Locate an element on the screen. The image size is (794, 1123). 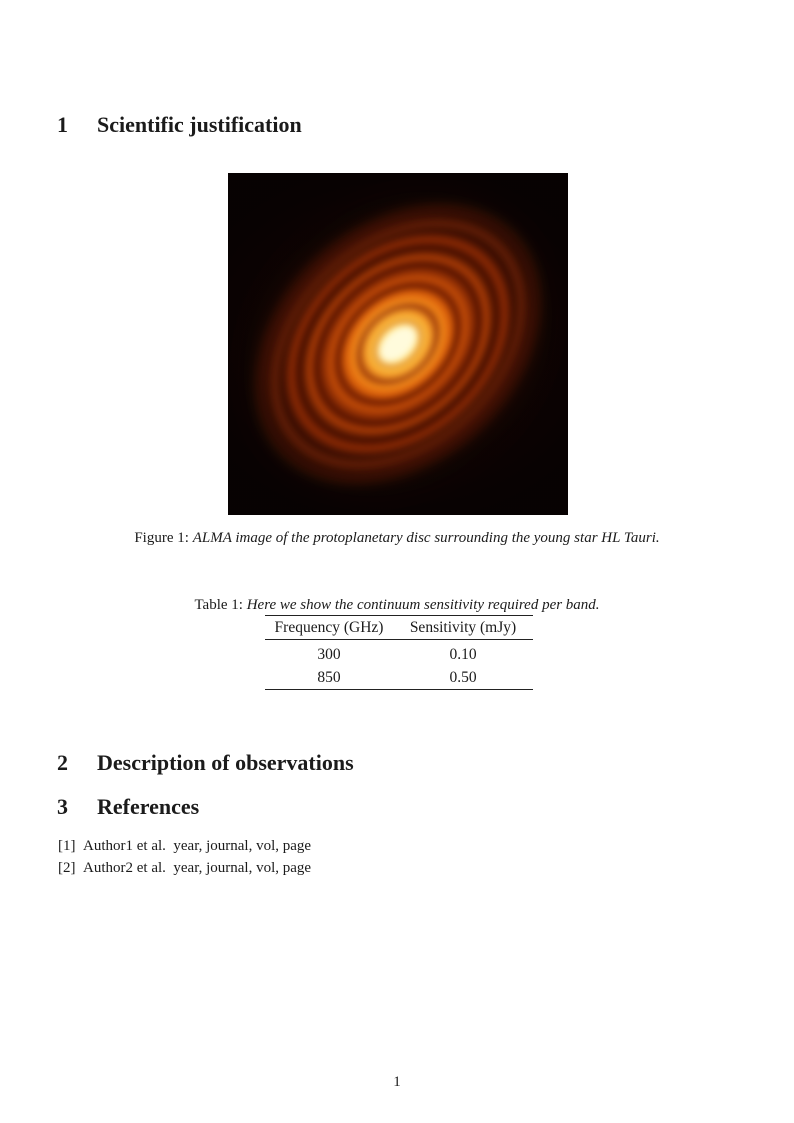
reference-text: Author2 et al. year, journal, vol, page is located at coordinates (197, 867).